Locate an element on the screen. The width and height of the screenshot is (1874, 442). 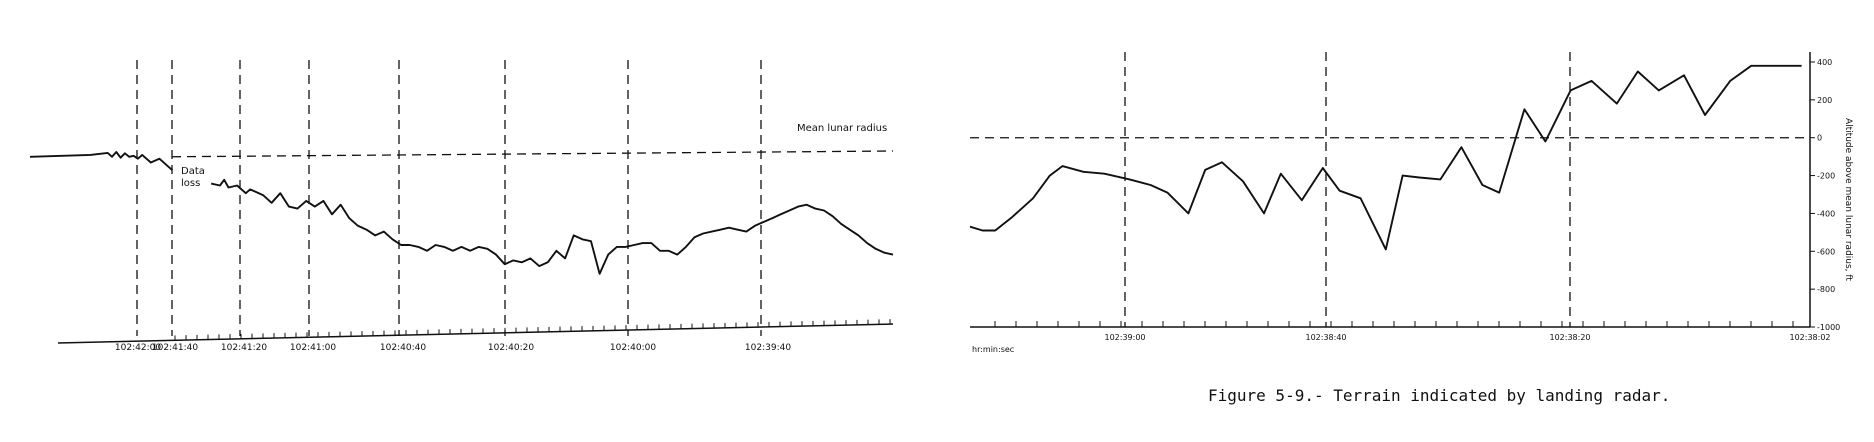
x-tick-label: 102:40:00 is located at coordinates (633, 348).